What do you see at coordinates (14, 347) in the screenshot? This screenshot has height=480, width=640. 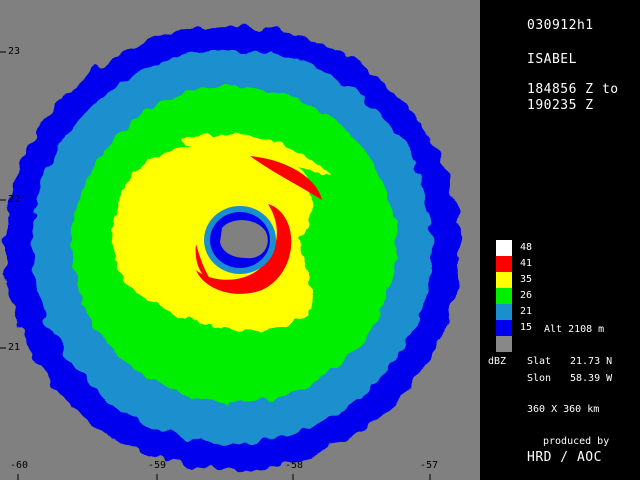 I see `lat-tick-21: 21` at bounding box center [14, 347].